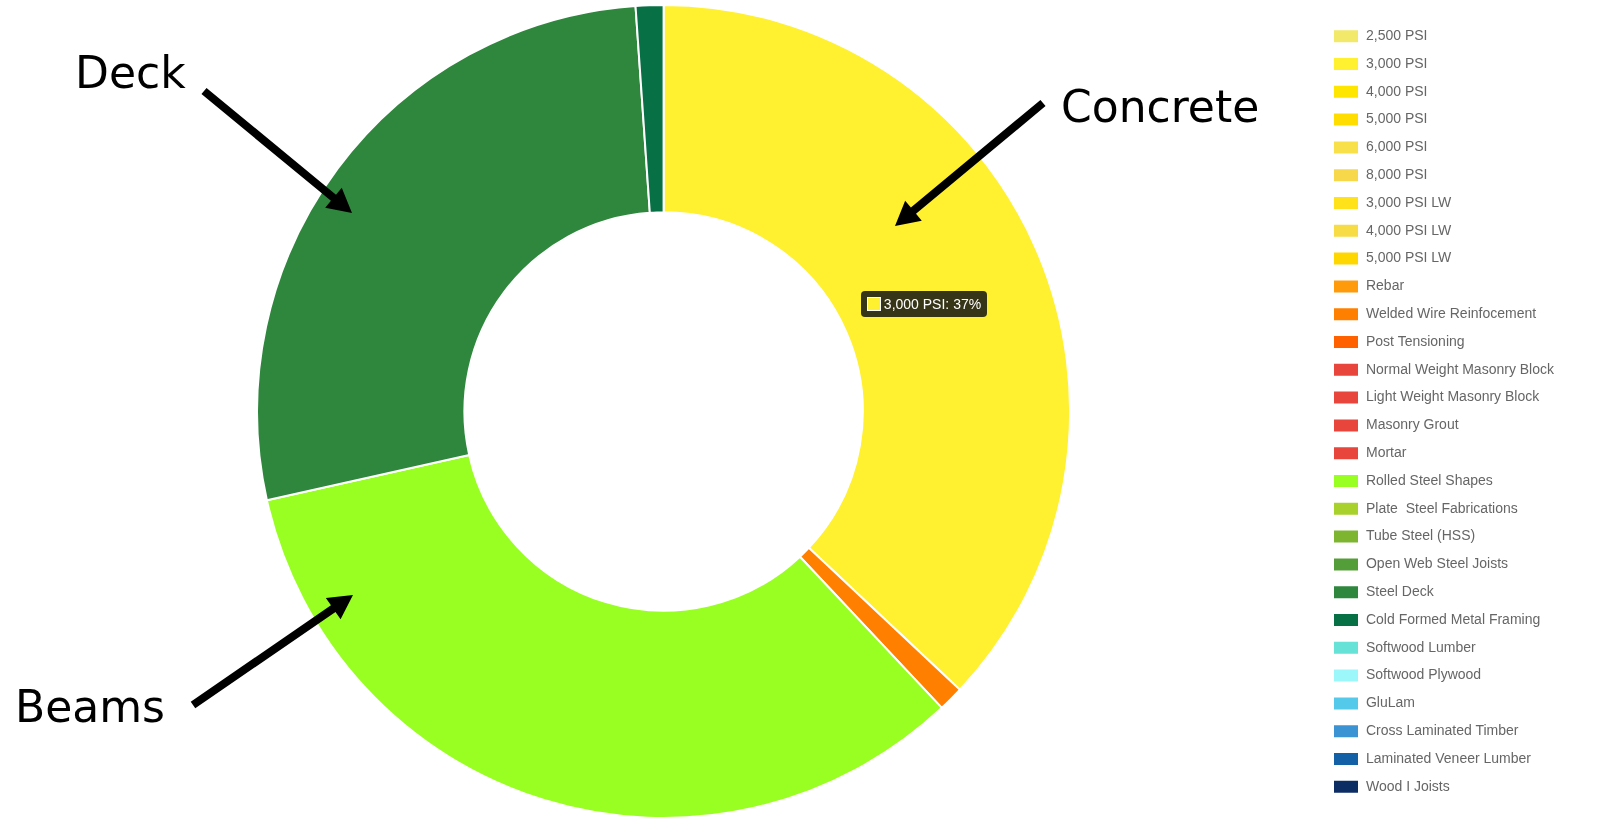 This screenshot has height=839, width=1614. I want to click on legend-label: Wood I Joists, so click(1407, 785).